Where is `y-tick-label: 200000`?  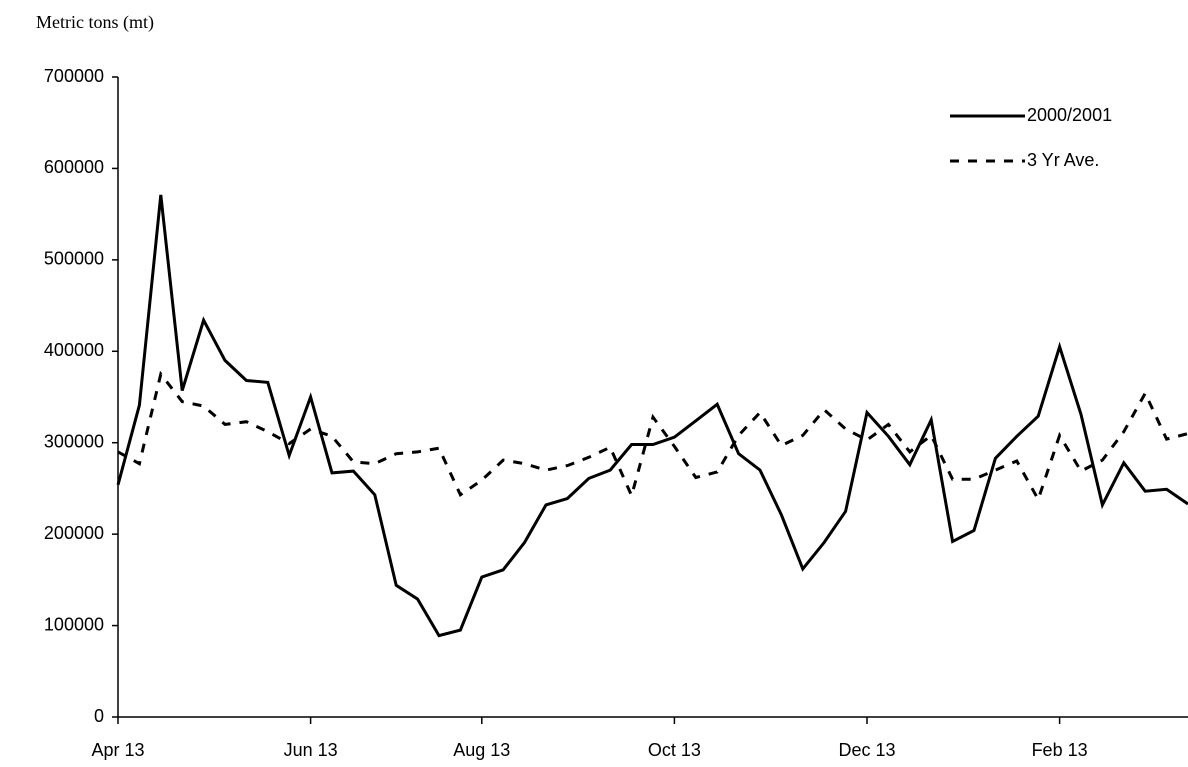
y-tick-label: 200000 is located at coordinates (74, 533).